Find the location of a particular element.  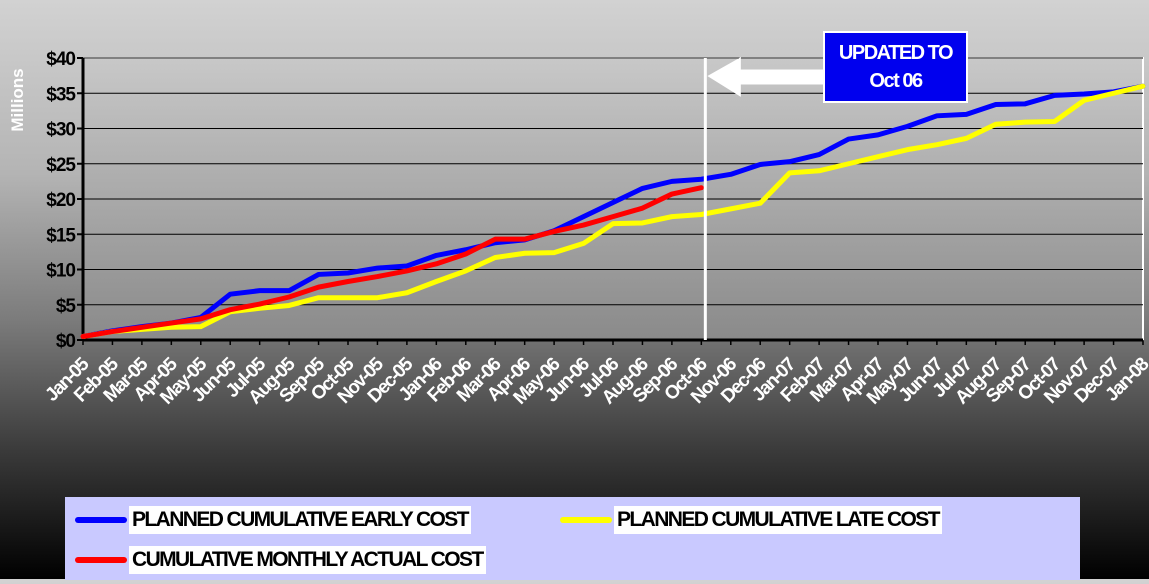

y-tick-label: $25 is located at coordinates (61, 165).